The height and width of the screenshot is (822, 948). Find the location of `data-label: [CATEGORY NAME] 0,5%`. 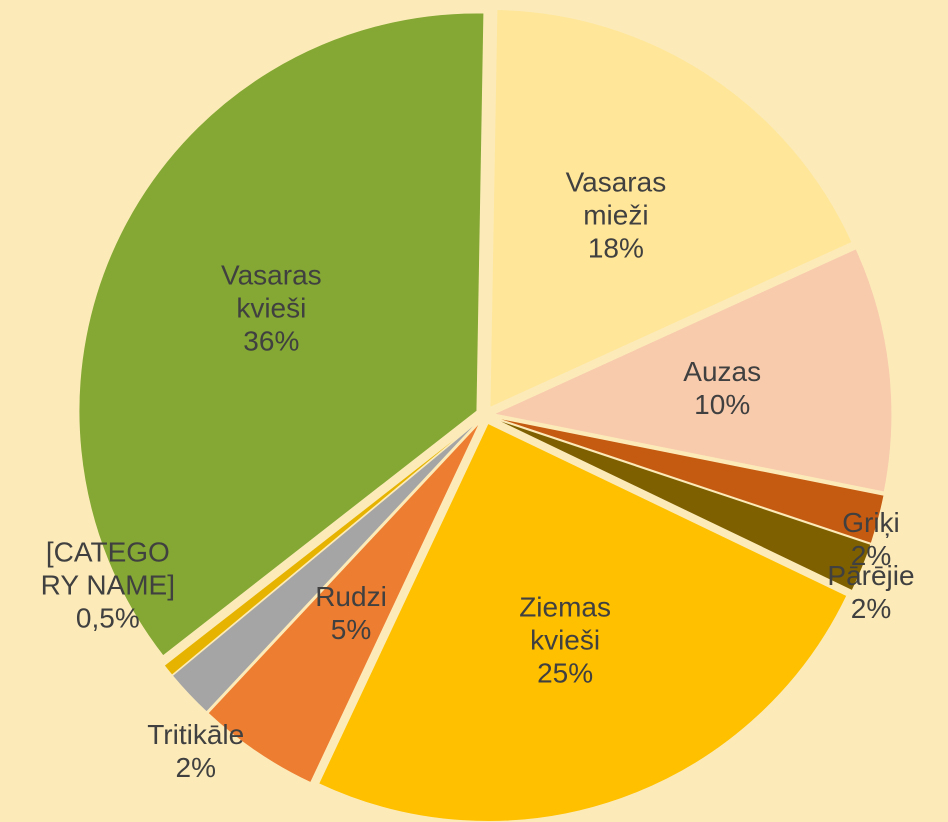

data-label: [CATEGORY NAME] 0,5% is located at coordinates (107, 584).